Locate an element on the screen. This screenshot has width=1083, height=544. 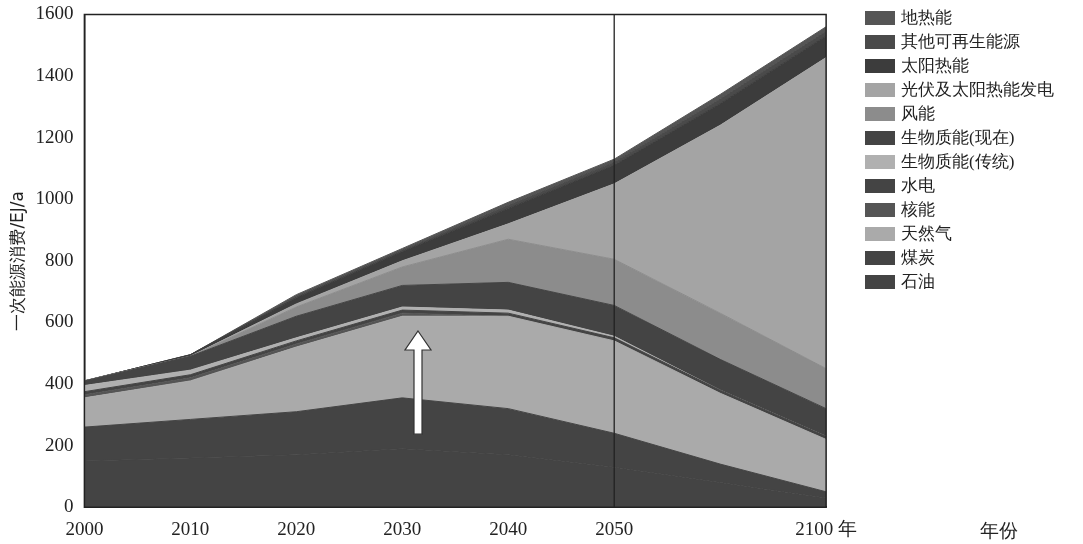
x-tick-label: 2000 is located at coordinates (84, 528).